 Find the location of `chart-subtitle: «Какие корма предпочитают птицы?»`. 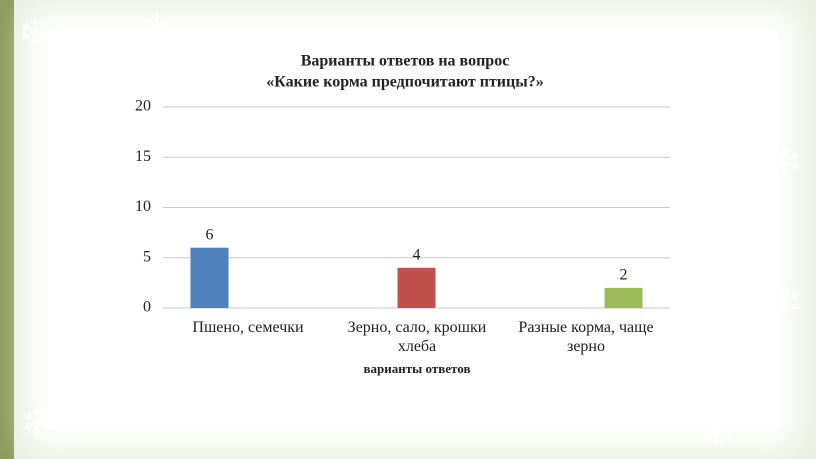

chart-subtitle: «Какие корма предпочитают птицы?» is located at coordinates (404, 82).